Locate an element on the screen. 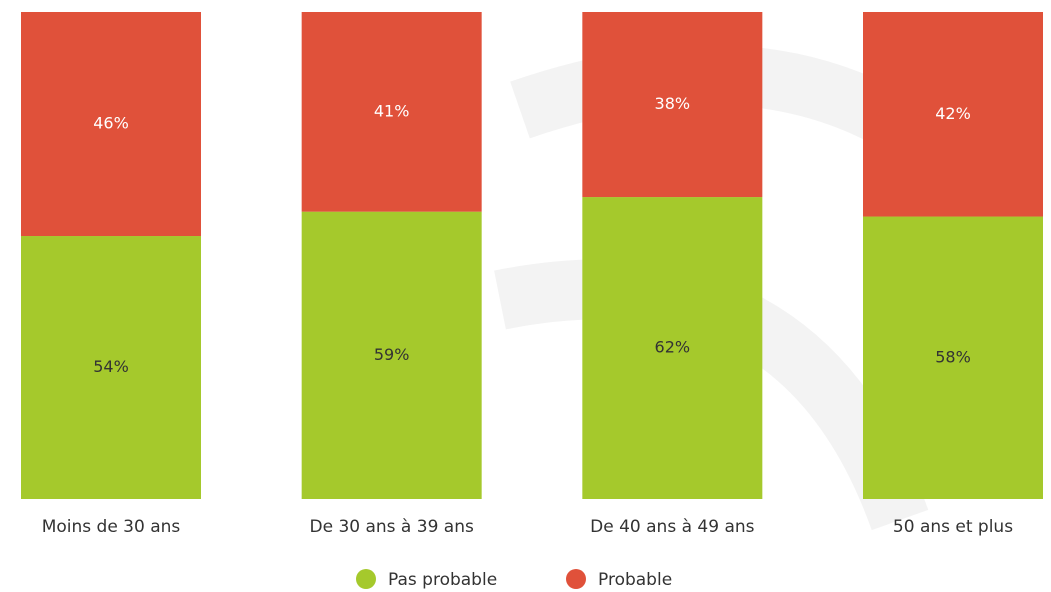  value-label: 46% is located at coordinates (111, 123).